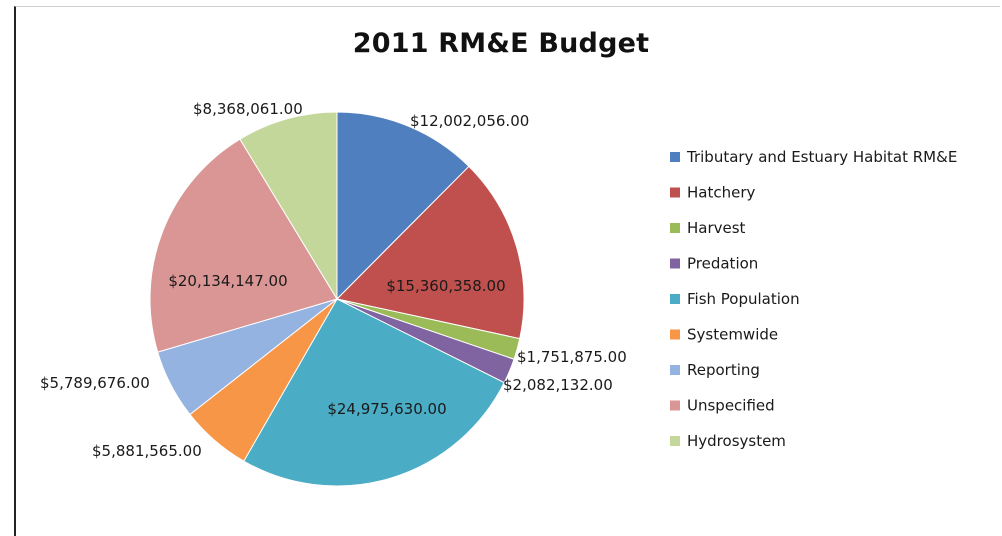  I want to click on legend-label: Reporting, so click(723, 370).